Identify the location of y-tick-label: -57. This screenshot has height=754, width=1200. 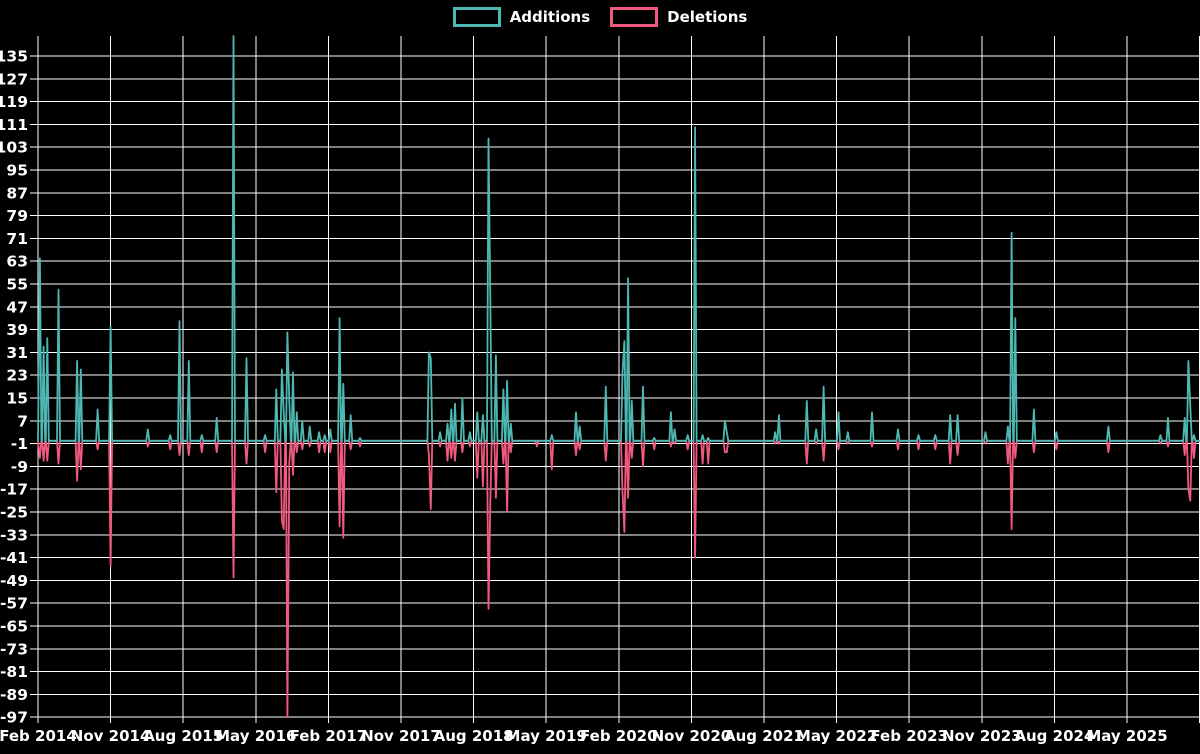
(14, 604).